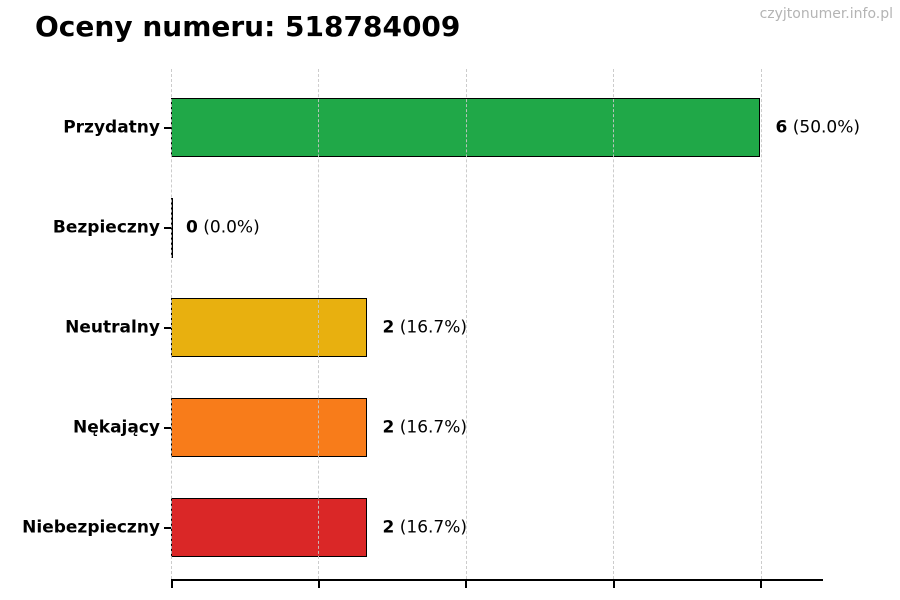 The height and width of the screenshot is (600, 900). Describe the element at coordinates (116, 427) in the screenshot. I see `category-label-row-3: Nękający` at that location.